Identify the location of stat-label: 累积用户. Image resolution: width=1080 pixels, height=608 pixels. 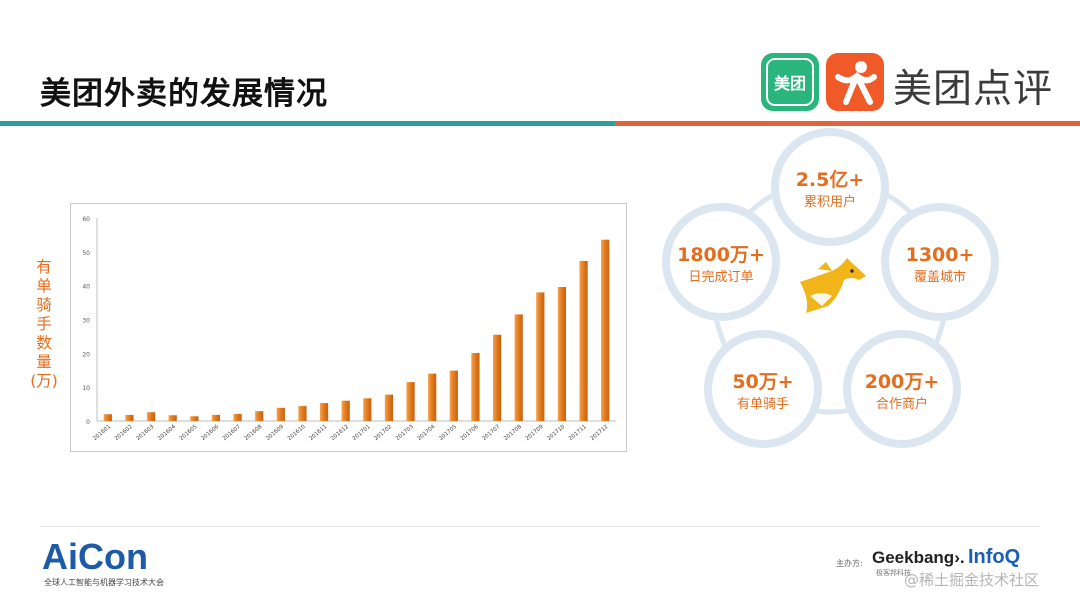
(830, 202).